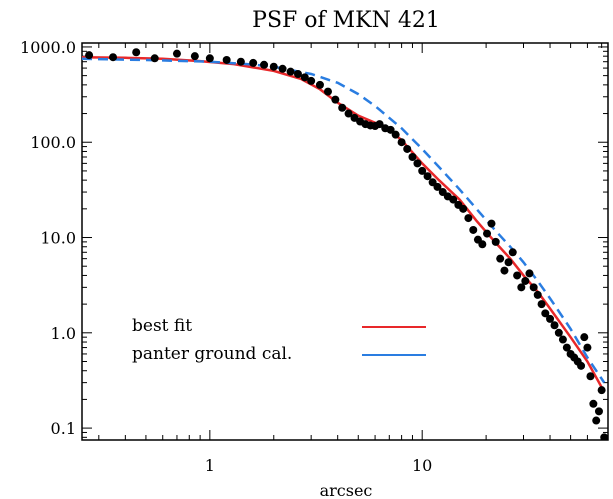 The image size is (613, 499). I want to click on x-tick-label: 10, so click(422, 465).